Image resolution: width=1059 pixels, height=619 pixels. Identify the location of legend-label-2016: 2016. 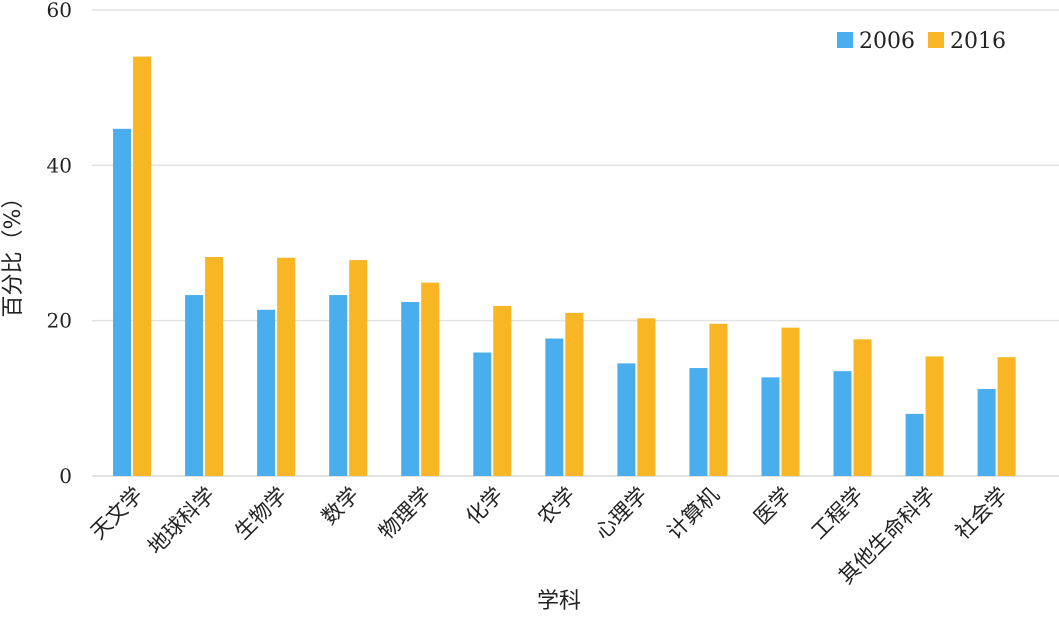
(978, 41).